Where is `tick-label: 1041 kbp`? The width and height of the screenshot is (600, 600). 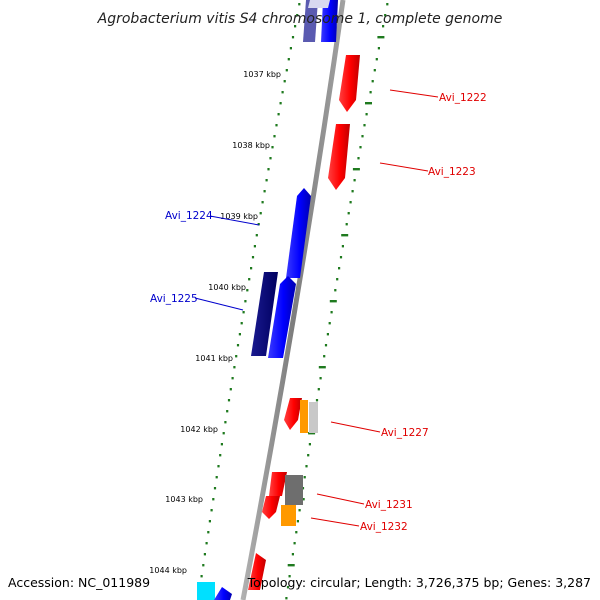 tick-label: 1041 kbp is located at coordinates (214, 358).